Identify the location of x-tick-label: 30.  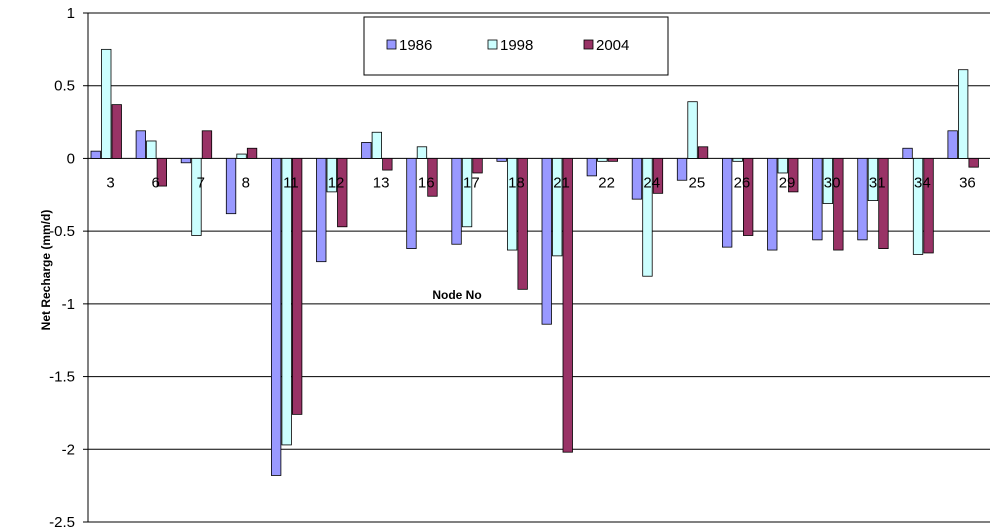
(832, 182).